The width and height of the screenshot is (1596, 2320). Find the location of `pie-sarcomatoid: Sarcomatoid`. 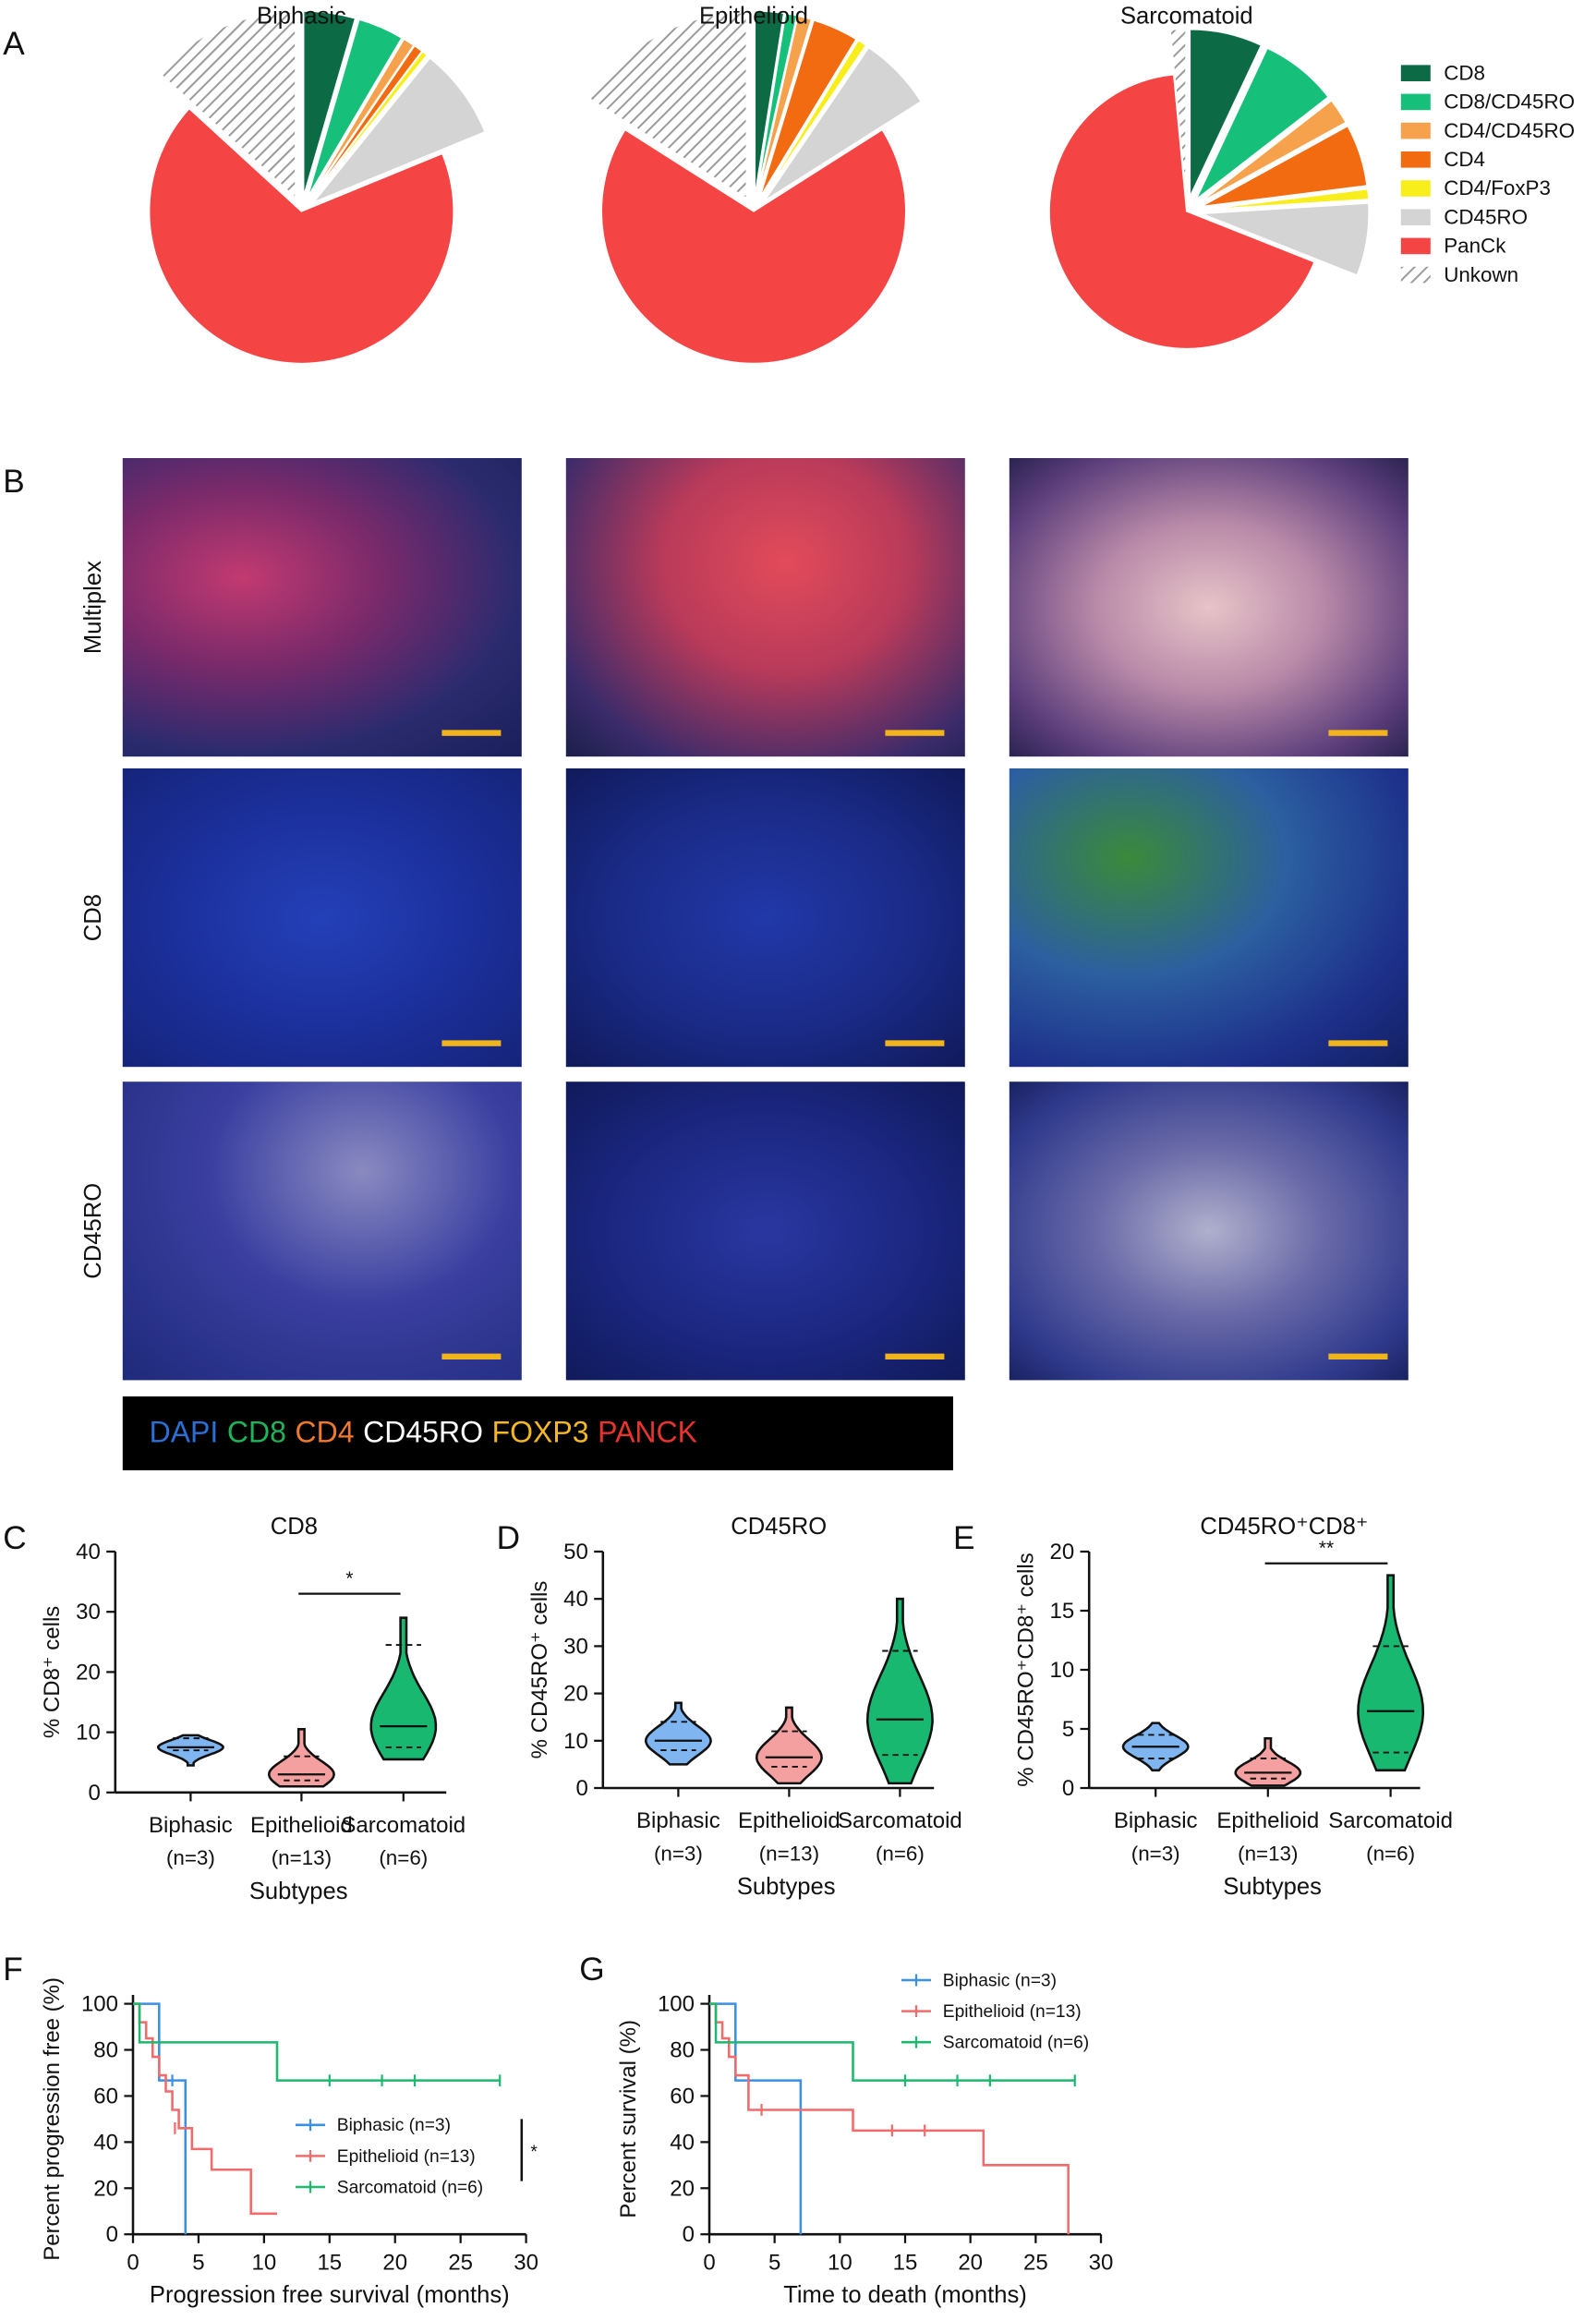

pie-sarcomatoid: Sarcomatoid is located at coordinates (1209, 177).